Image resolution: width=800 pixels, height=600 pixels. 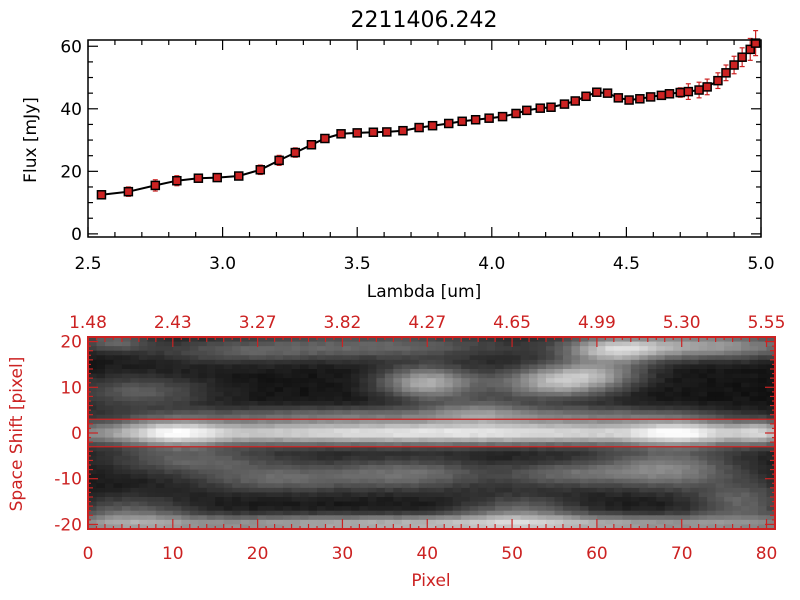 I want to click on spectrum-x-tick-label: 2.5, so click(x=87, y=264).